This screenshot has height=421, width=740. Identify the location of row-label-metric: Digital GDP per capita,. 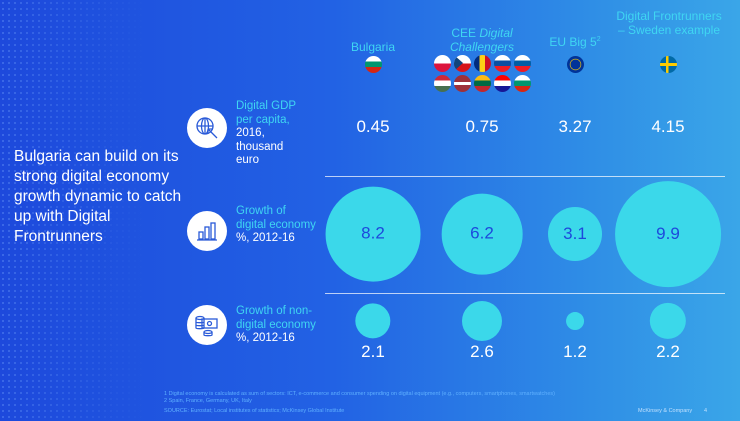
(266, 113).